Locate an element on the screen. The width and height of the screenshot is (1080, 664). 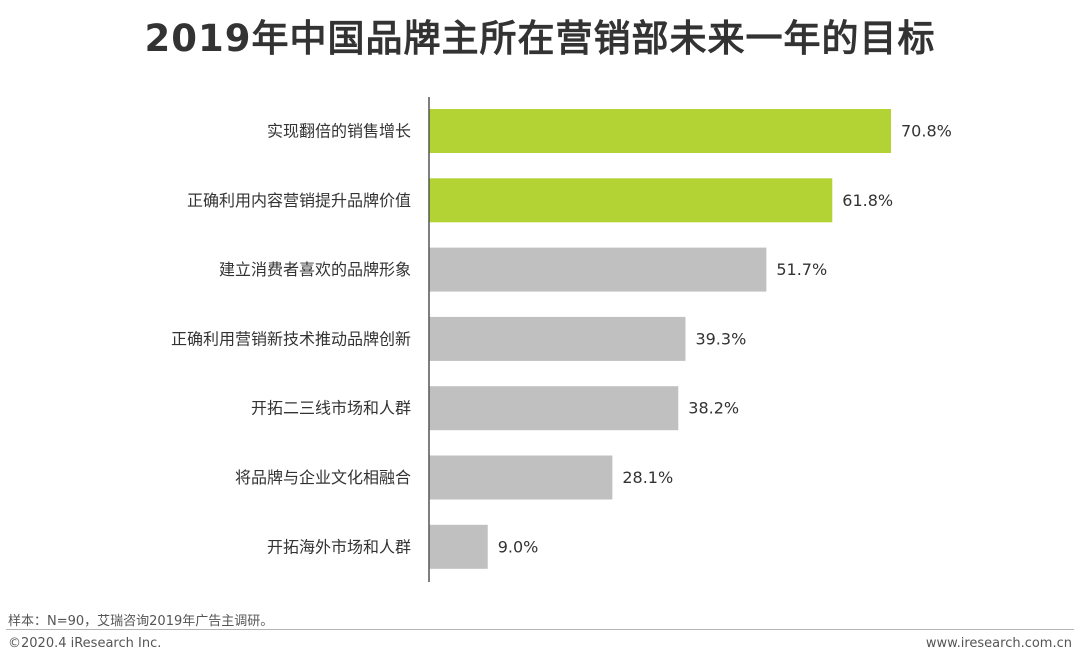
value-label-7: 9.0% is located at coordinates (518, 546).